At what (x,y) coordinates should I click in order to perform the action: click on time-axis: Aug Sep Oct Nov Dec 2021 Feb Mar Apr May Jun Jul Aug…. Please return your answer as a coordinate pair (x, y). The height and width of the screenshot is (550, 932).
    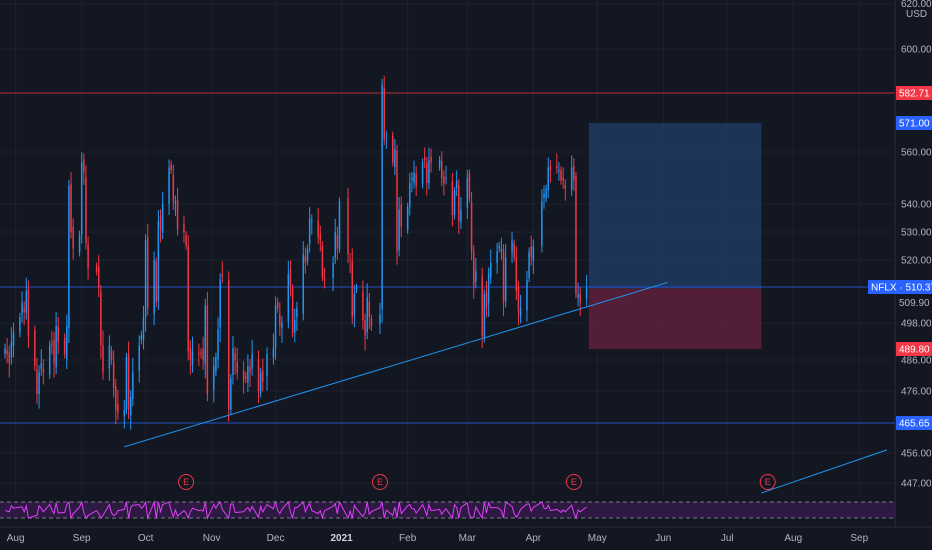
    Looking at the image, I should click on (438, 538).